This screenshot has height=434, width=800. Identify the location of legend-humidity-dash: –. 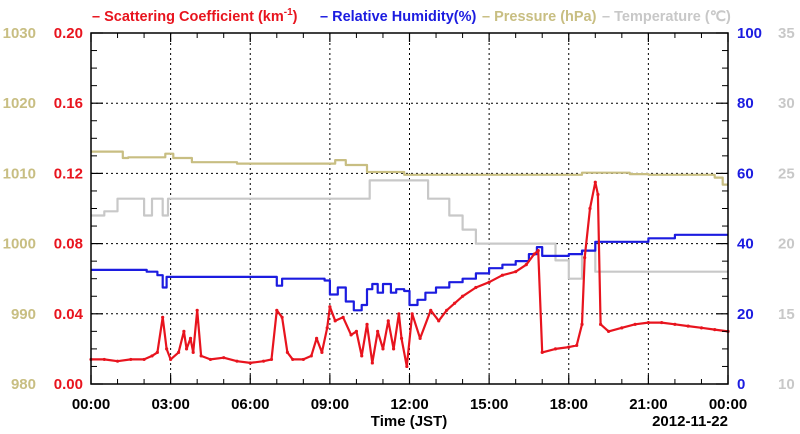
(326, 17).